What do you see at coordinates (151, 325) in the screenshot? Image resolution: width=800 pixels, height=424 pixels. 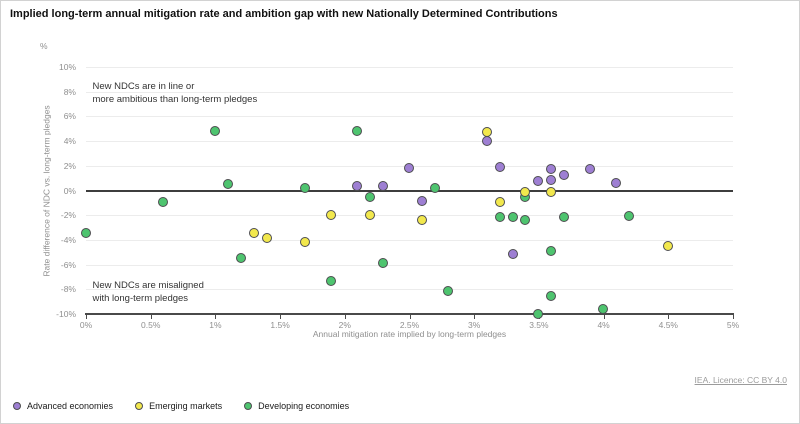 I see `x-tick-label: 0.5%` at bounding box center [151, 325].